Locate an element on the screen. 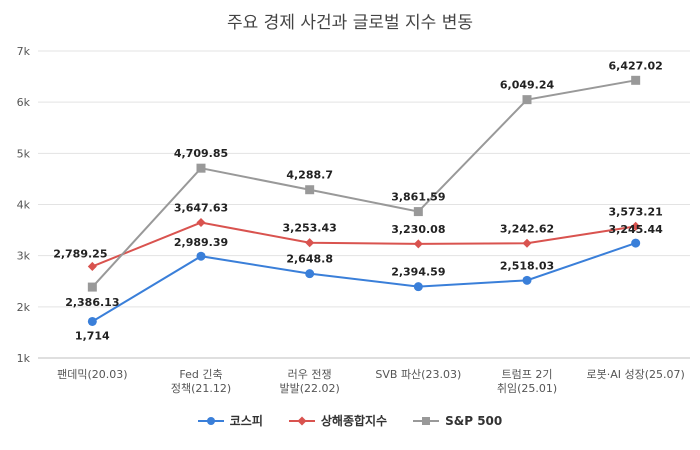 The width and height of the screenshot is (700, 450). y-tick-label: 4k is located at coordinates (24, 205).